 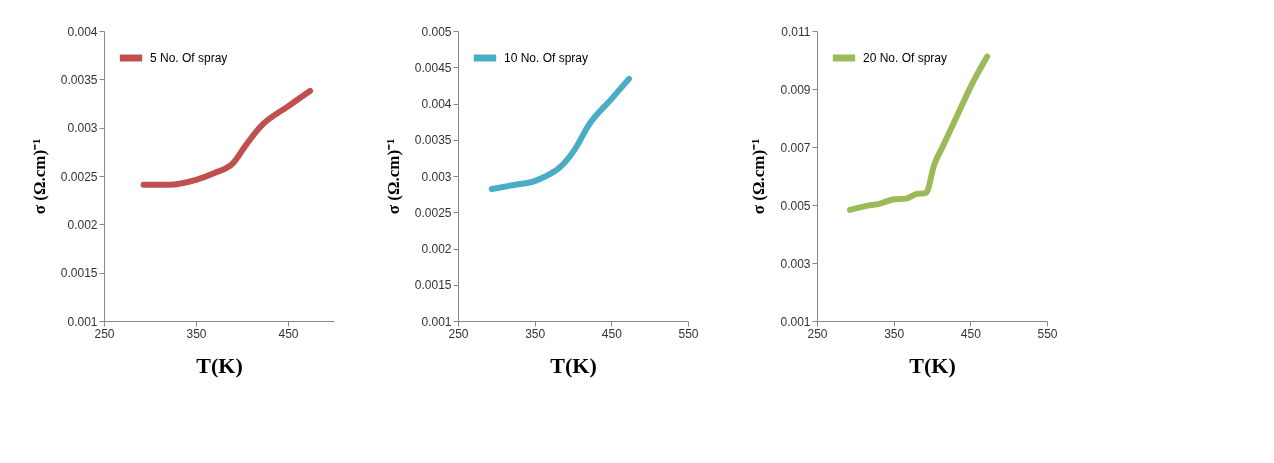 What do you see at coordinates (433, 67) in the screenshot?
I see `y-tick-label: 0.0045` at bounding box center [433, 67].